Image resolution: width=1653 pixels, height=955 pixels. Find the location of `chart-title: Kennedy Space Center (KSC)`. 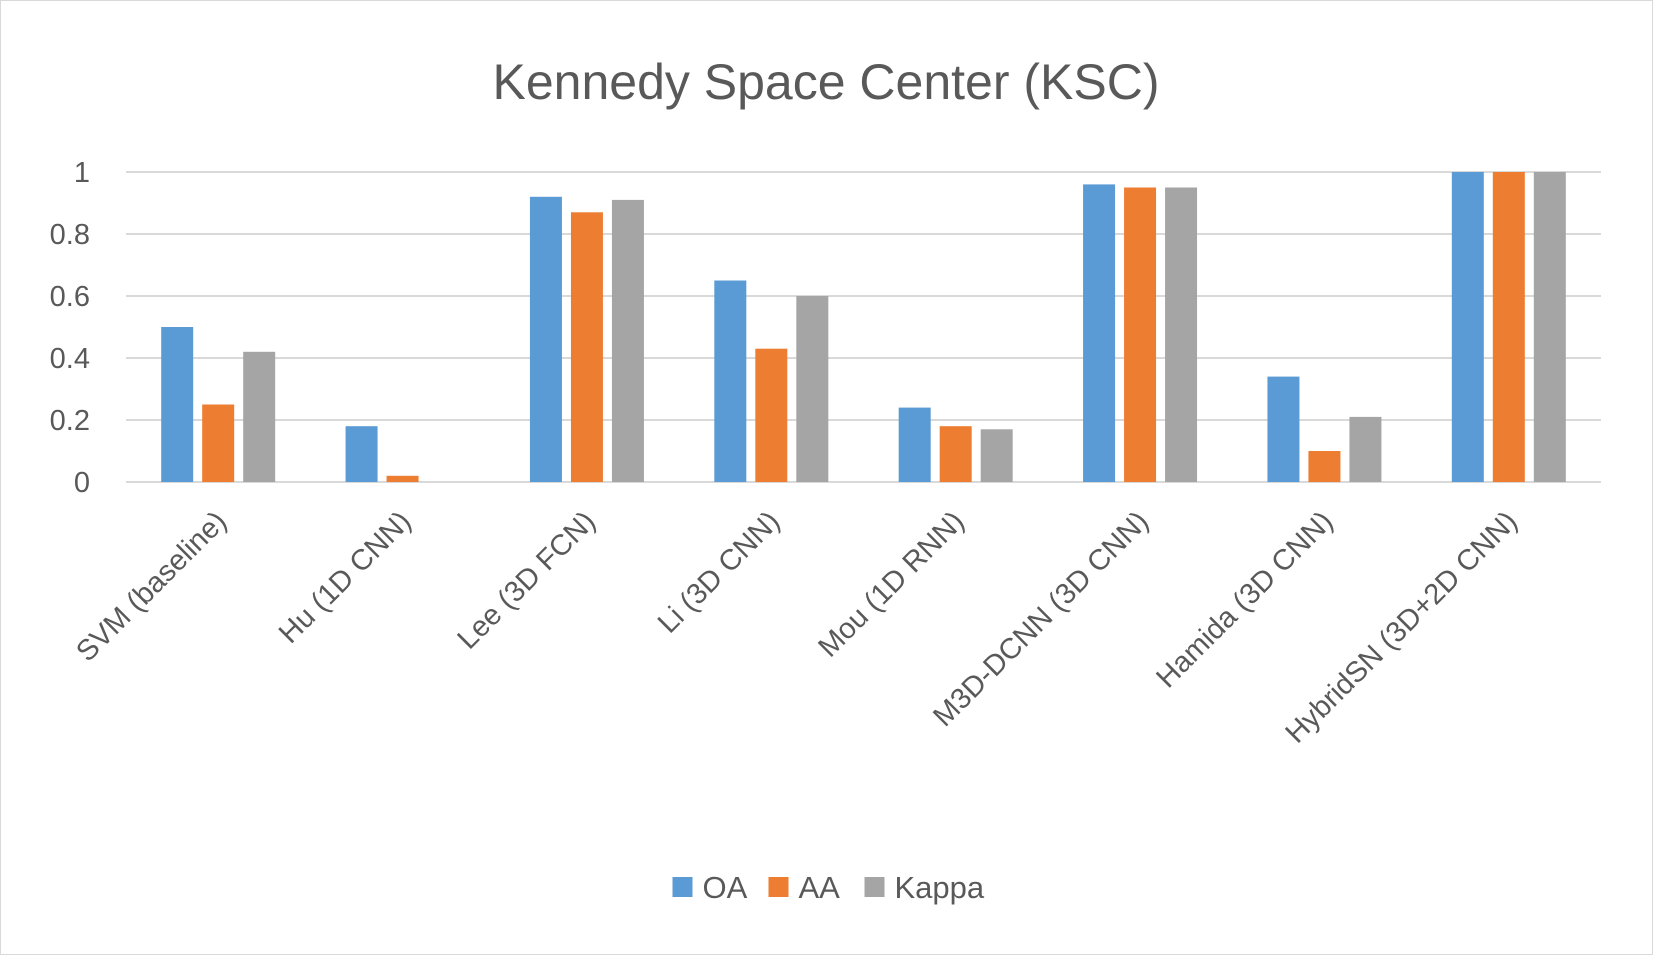

chart-title: Kennedy Space Center (KSC) is located at coordinates (825, 82).